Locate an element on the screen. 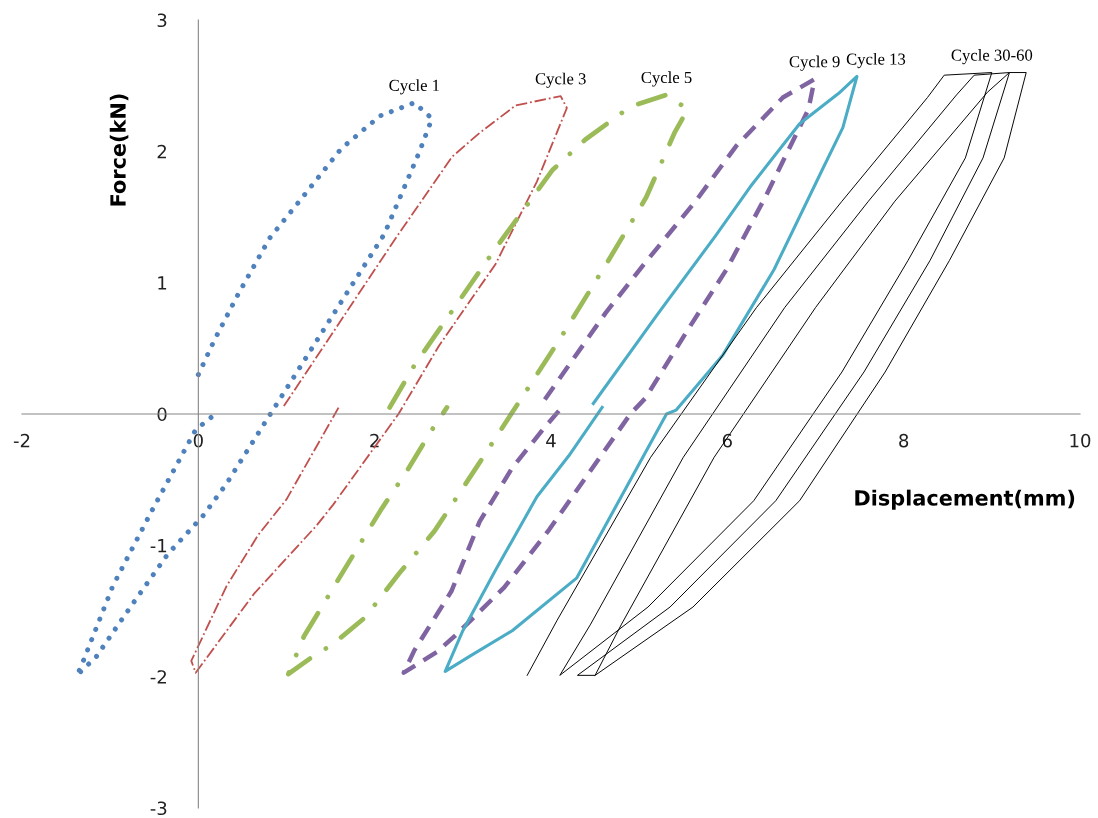  x-tick-label: 6 is located at coordinates (727, 440).